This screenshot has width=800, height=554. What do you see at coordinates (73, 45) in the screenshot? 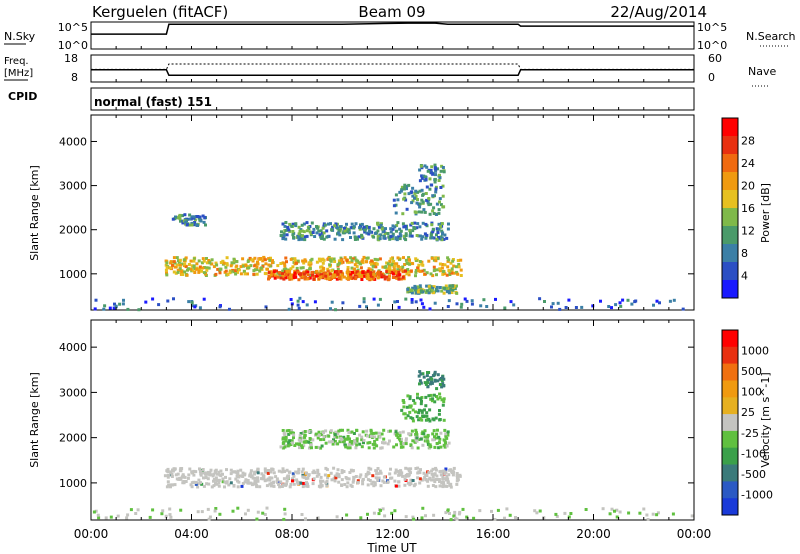
I see `nsky-tick-bottom: 10^0` at bounding box center [73, 45].